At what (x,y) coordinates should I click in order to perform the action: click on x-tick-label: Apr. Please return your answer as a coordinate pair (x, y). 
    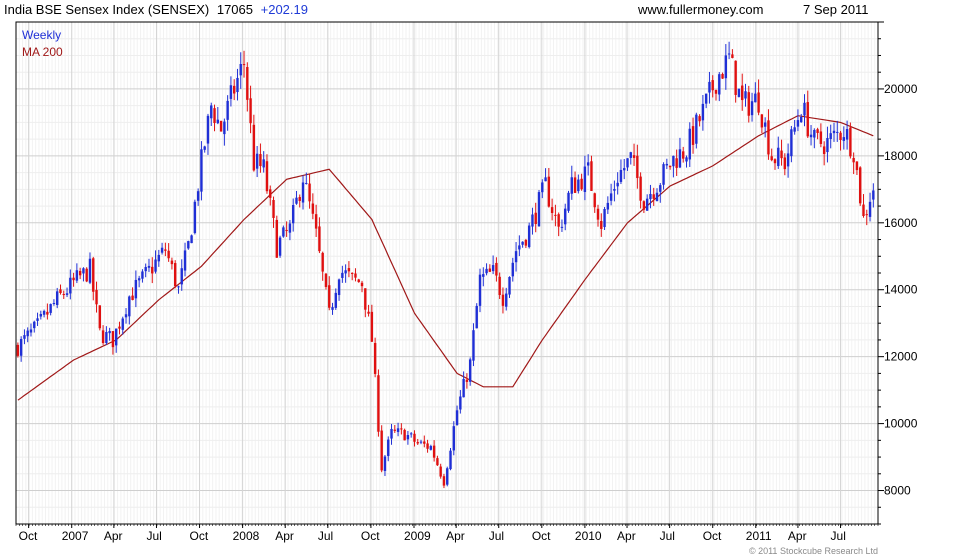
    Looking at the image, I should click on (284, 536).